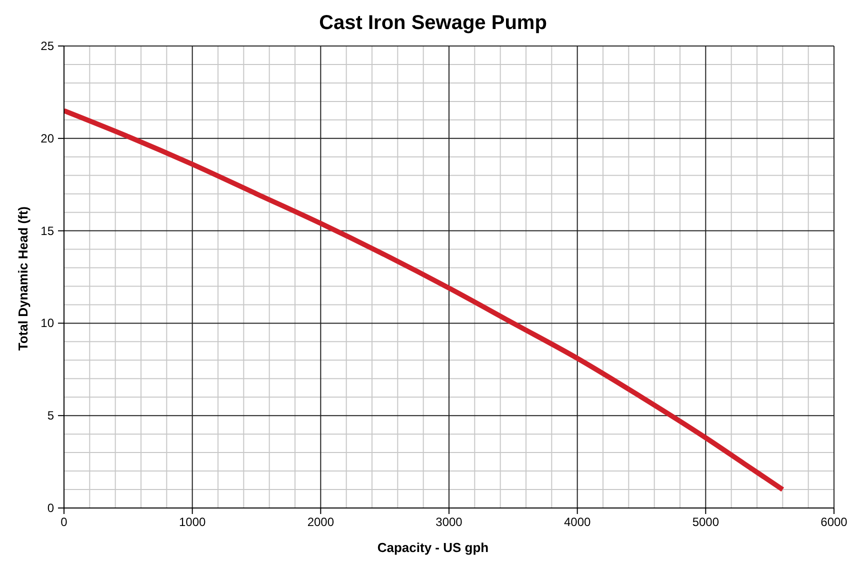  Describe the element at coordinates (578, 522) in the screenshot. I see `x-tick-label: 4000` at that location.